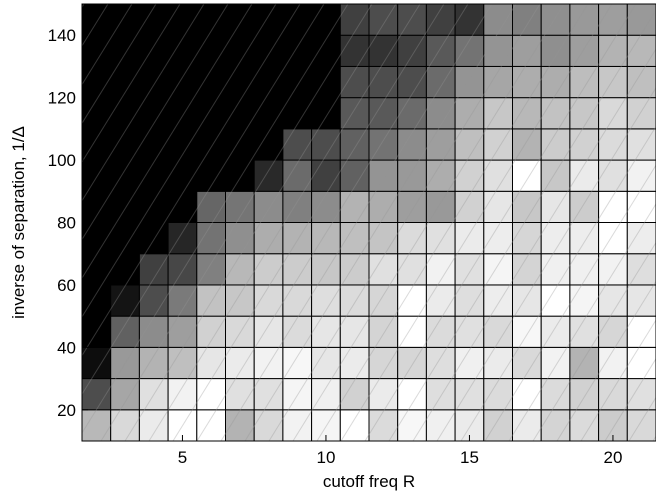 The width and height of the screenshot is (656, 493). I want to click on x-axis-ticks: 5 10 15 20, so click(400, 451).